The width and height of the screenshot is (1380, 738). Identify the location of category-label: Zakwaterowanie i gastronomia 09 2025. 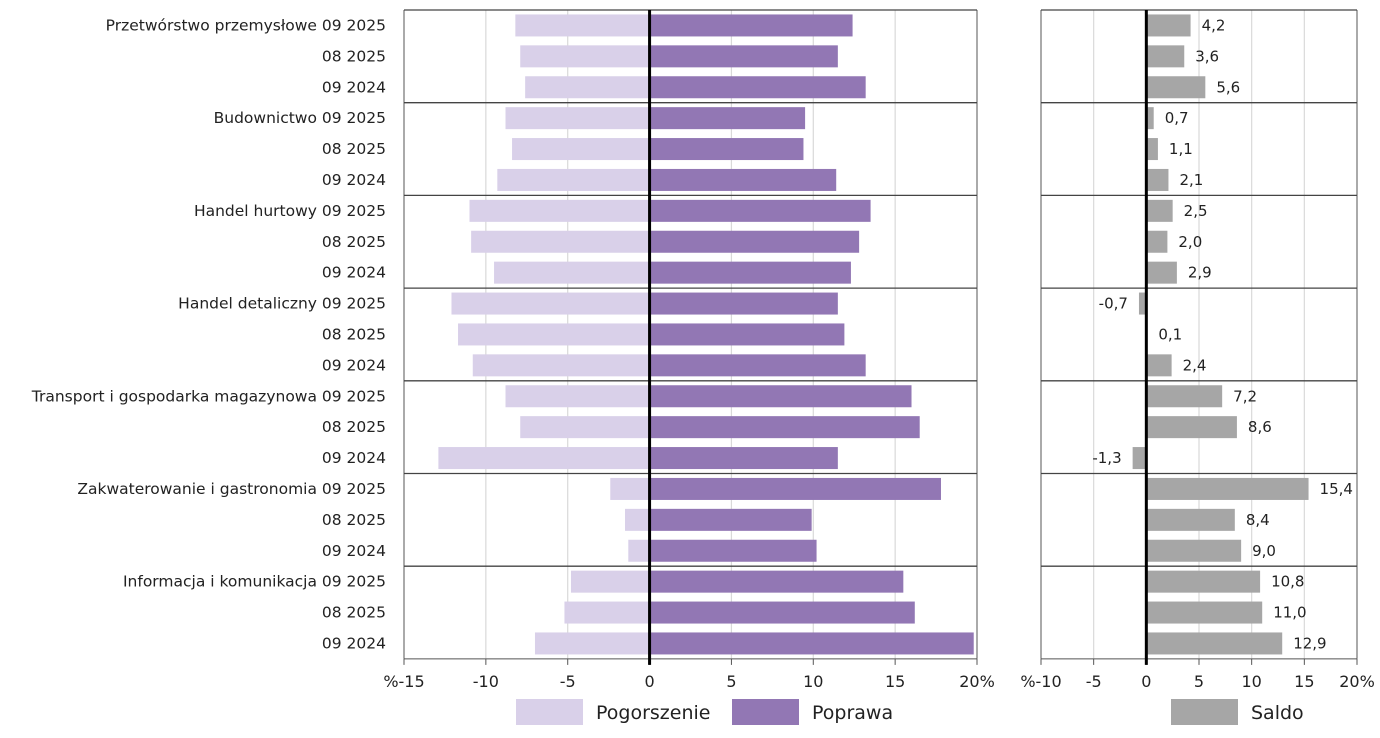
(231, 489).